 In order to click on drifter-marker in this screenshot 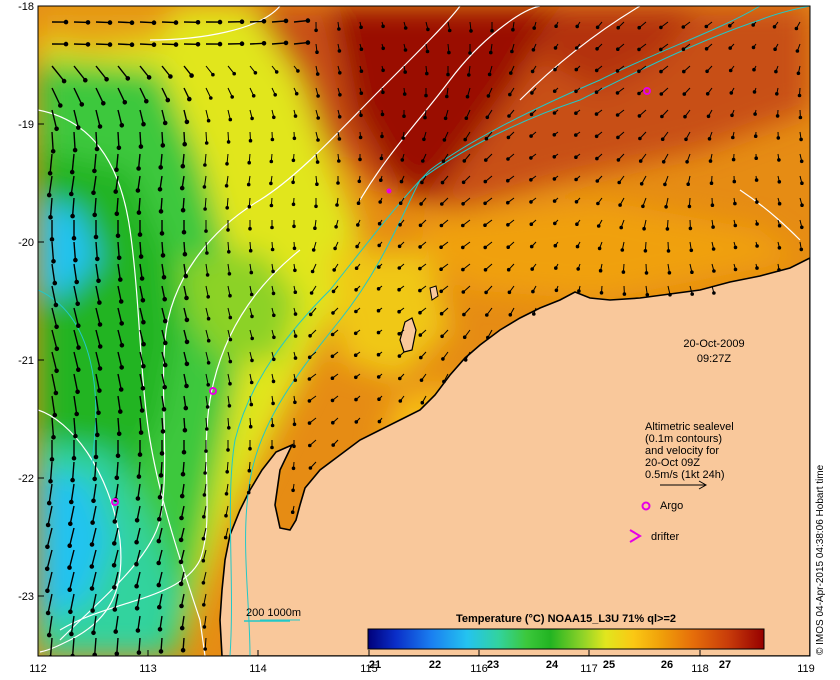, I will do `click(389, 191)`.